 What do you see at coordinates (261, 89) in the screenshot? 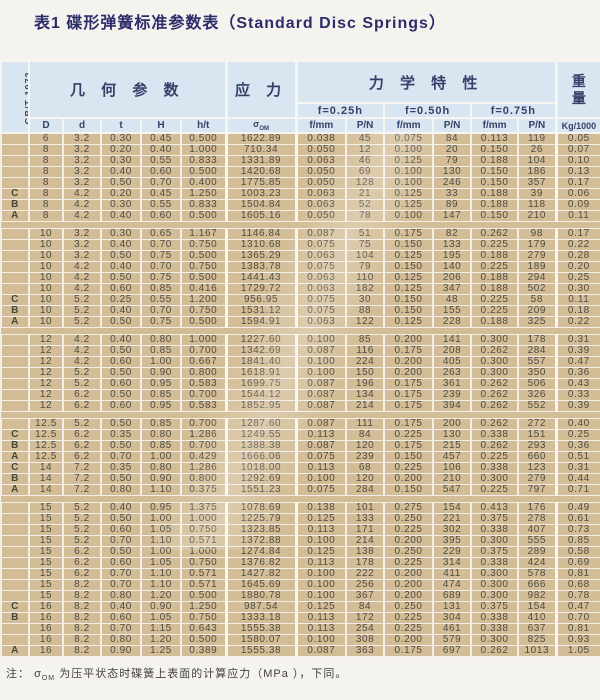
I see `header-stress: 应 力` at bounding box center [261, 89].